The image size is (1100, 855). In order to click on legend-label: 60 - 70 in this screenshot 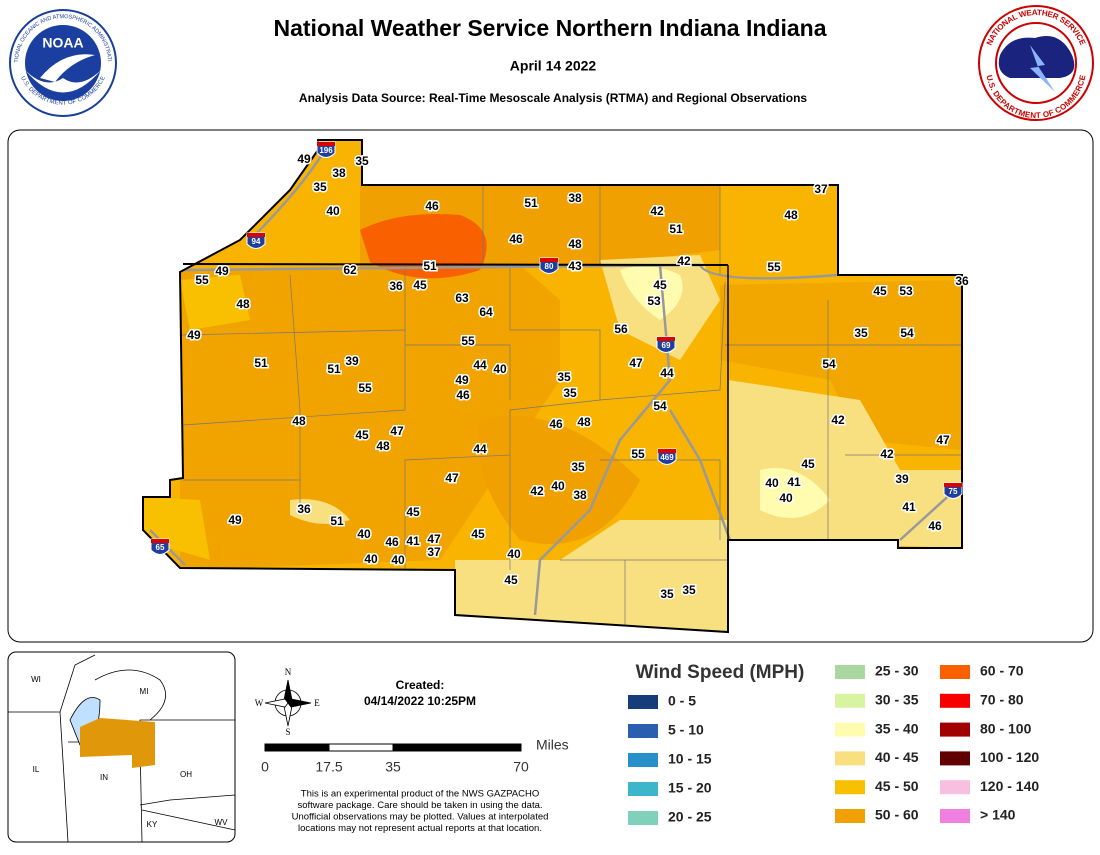, I will do `click(1002, 671)`.